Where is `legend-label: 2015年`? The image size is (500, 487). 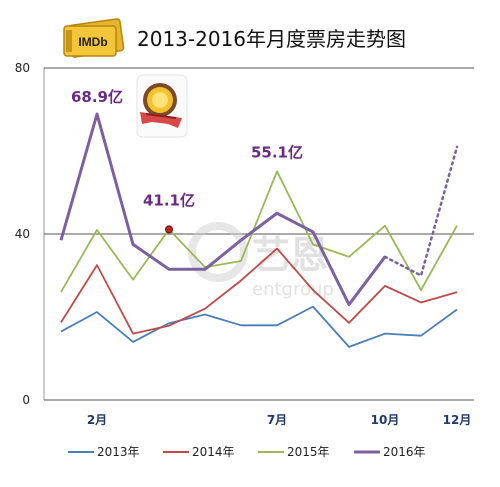
legend-label: 2015年 is located at coordinates (308, 452).